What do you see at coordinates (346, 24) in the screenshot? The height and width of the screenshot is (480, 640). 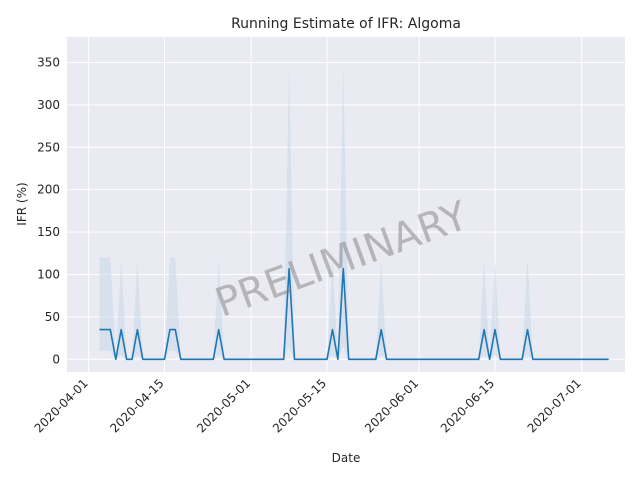 I see `chart-title: Running Estimate of IFR: Algoma` at bounding box center [346, 24].